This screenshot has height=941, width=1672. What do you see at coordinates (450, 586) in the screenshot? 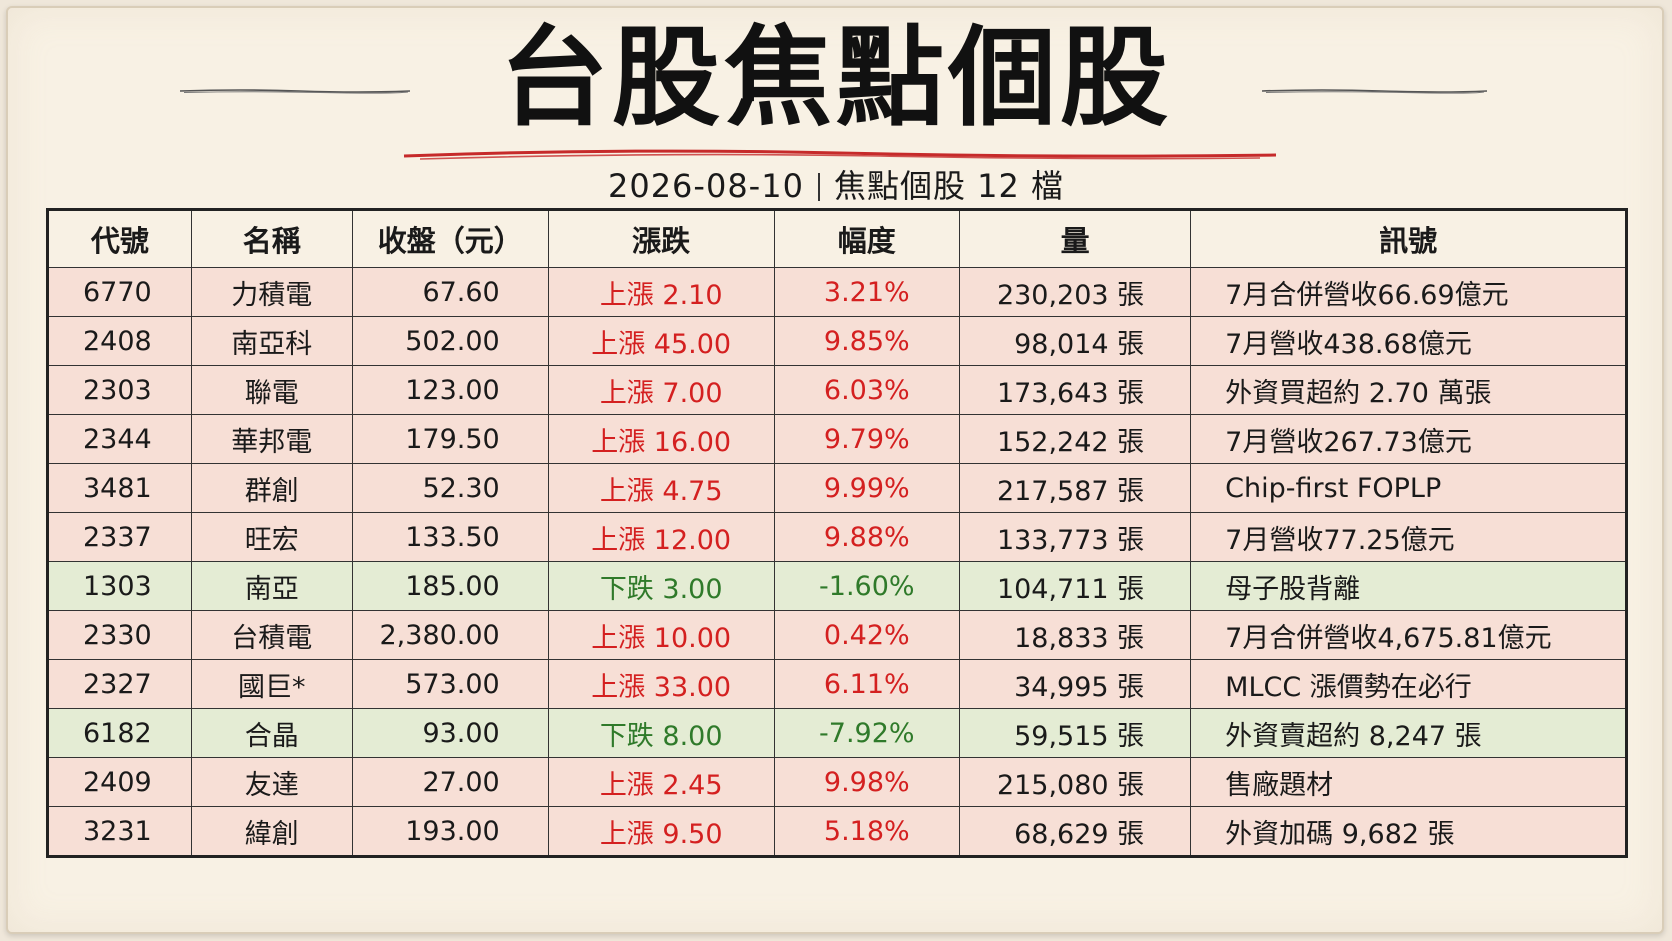
I see `close-price: 185.00` at bounding box center [450, 586].